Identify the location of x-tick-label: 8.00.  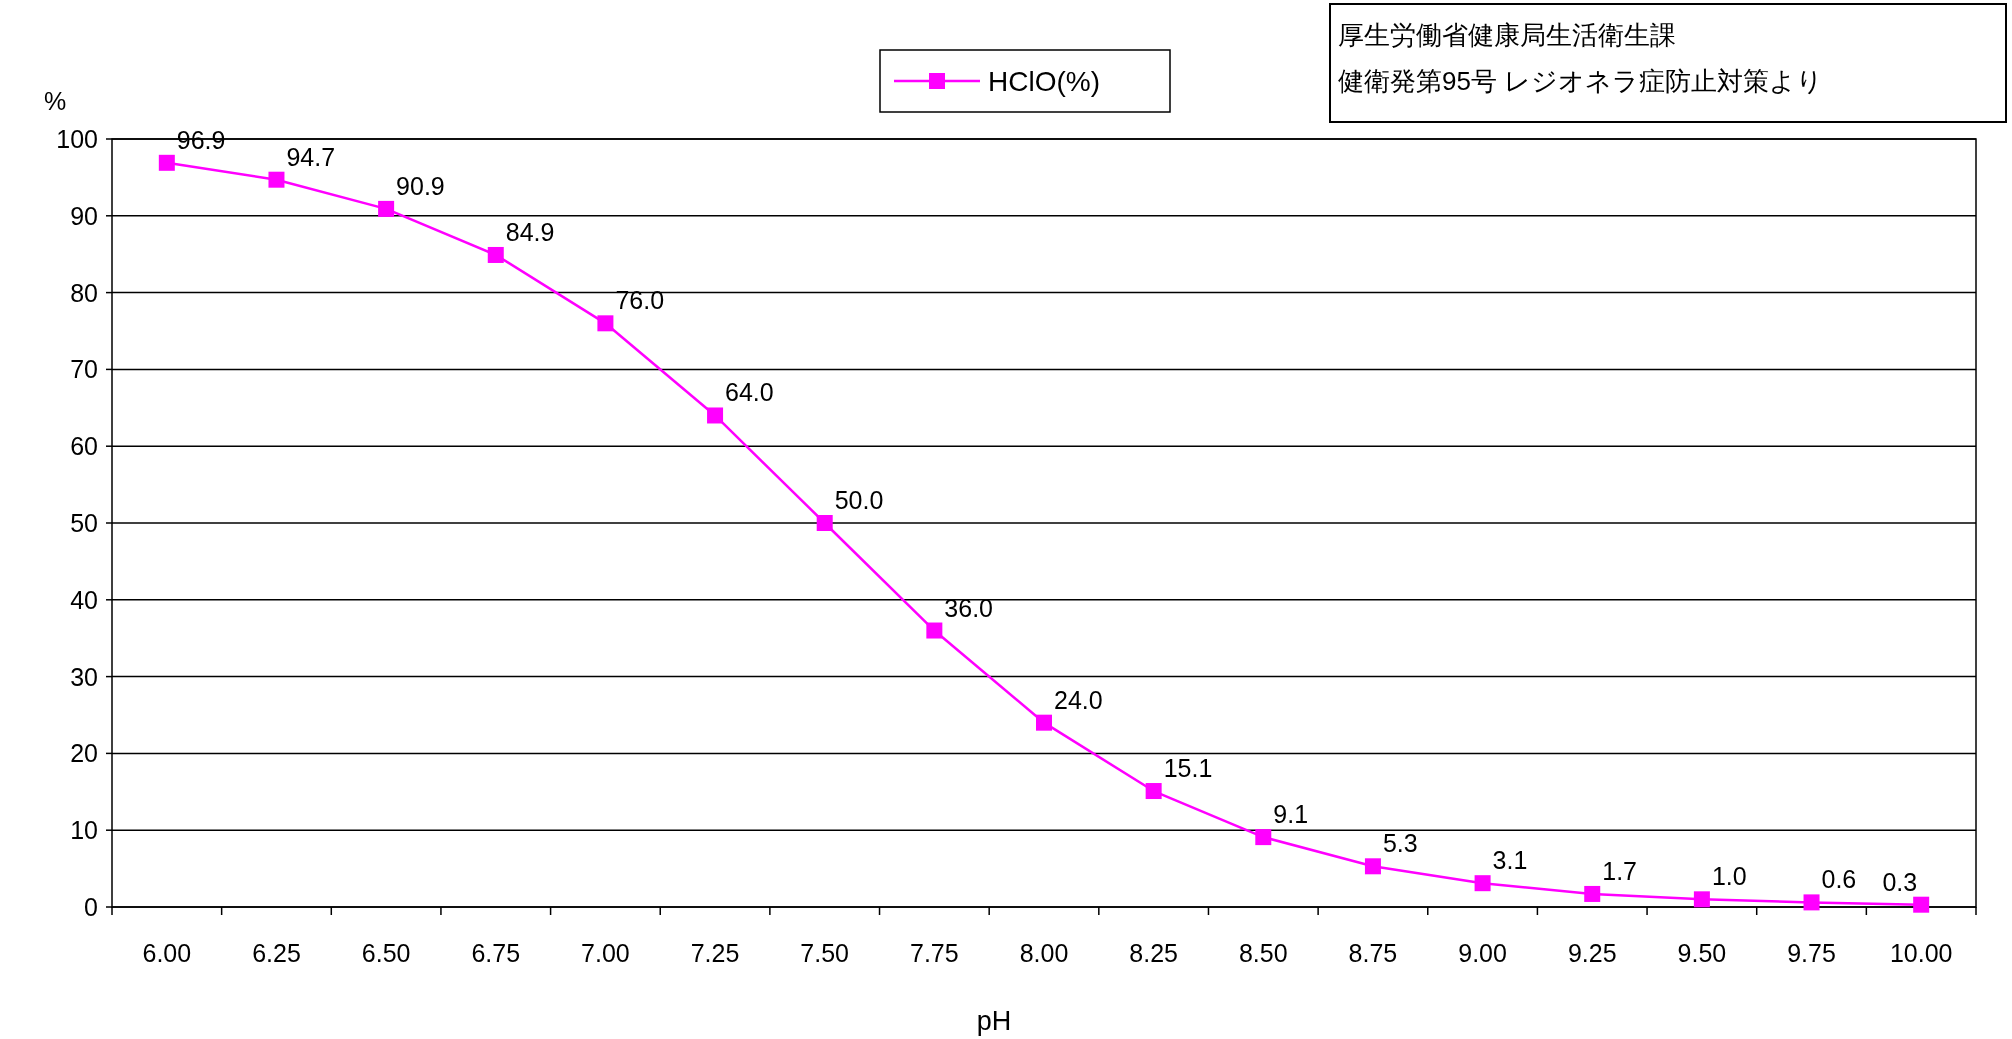
(1044, 953).